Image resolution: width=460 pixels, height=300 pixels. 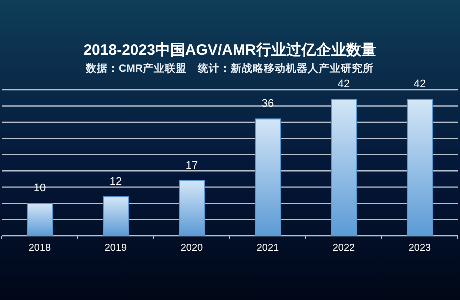 What do you see at coordinates (116, 182) in the screenshot?
I see `data-label: 12` at bounding box center [116, 182].